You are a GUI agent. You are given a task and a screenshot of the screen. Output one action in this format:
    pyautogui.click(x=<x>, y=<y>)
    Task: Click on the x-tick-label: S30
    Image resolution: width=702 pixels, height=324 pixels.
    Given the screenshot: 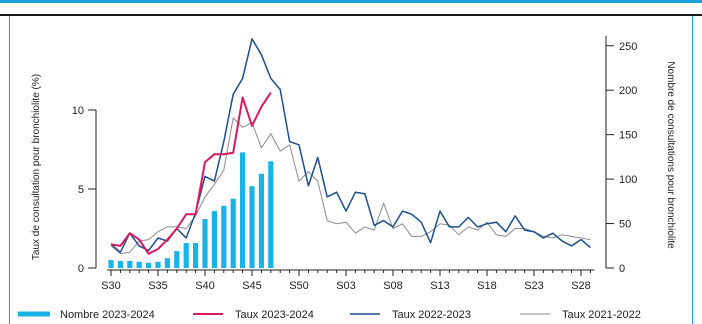 What is the action you would take?
    pyautogui.click(x=111, y=286)
    